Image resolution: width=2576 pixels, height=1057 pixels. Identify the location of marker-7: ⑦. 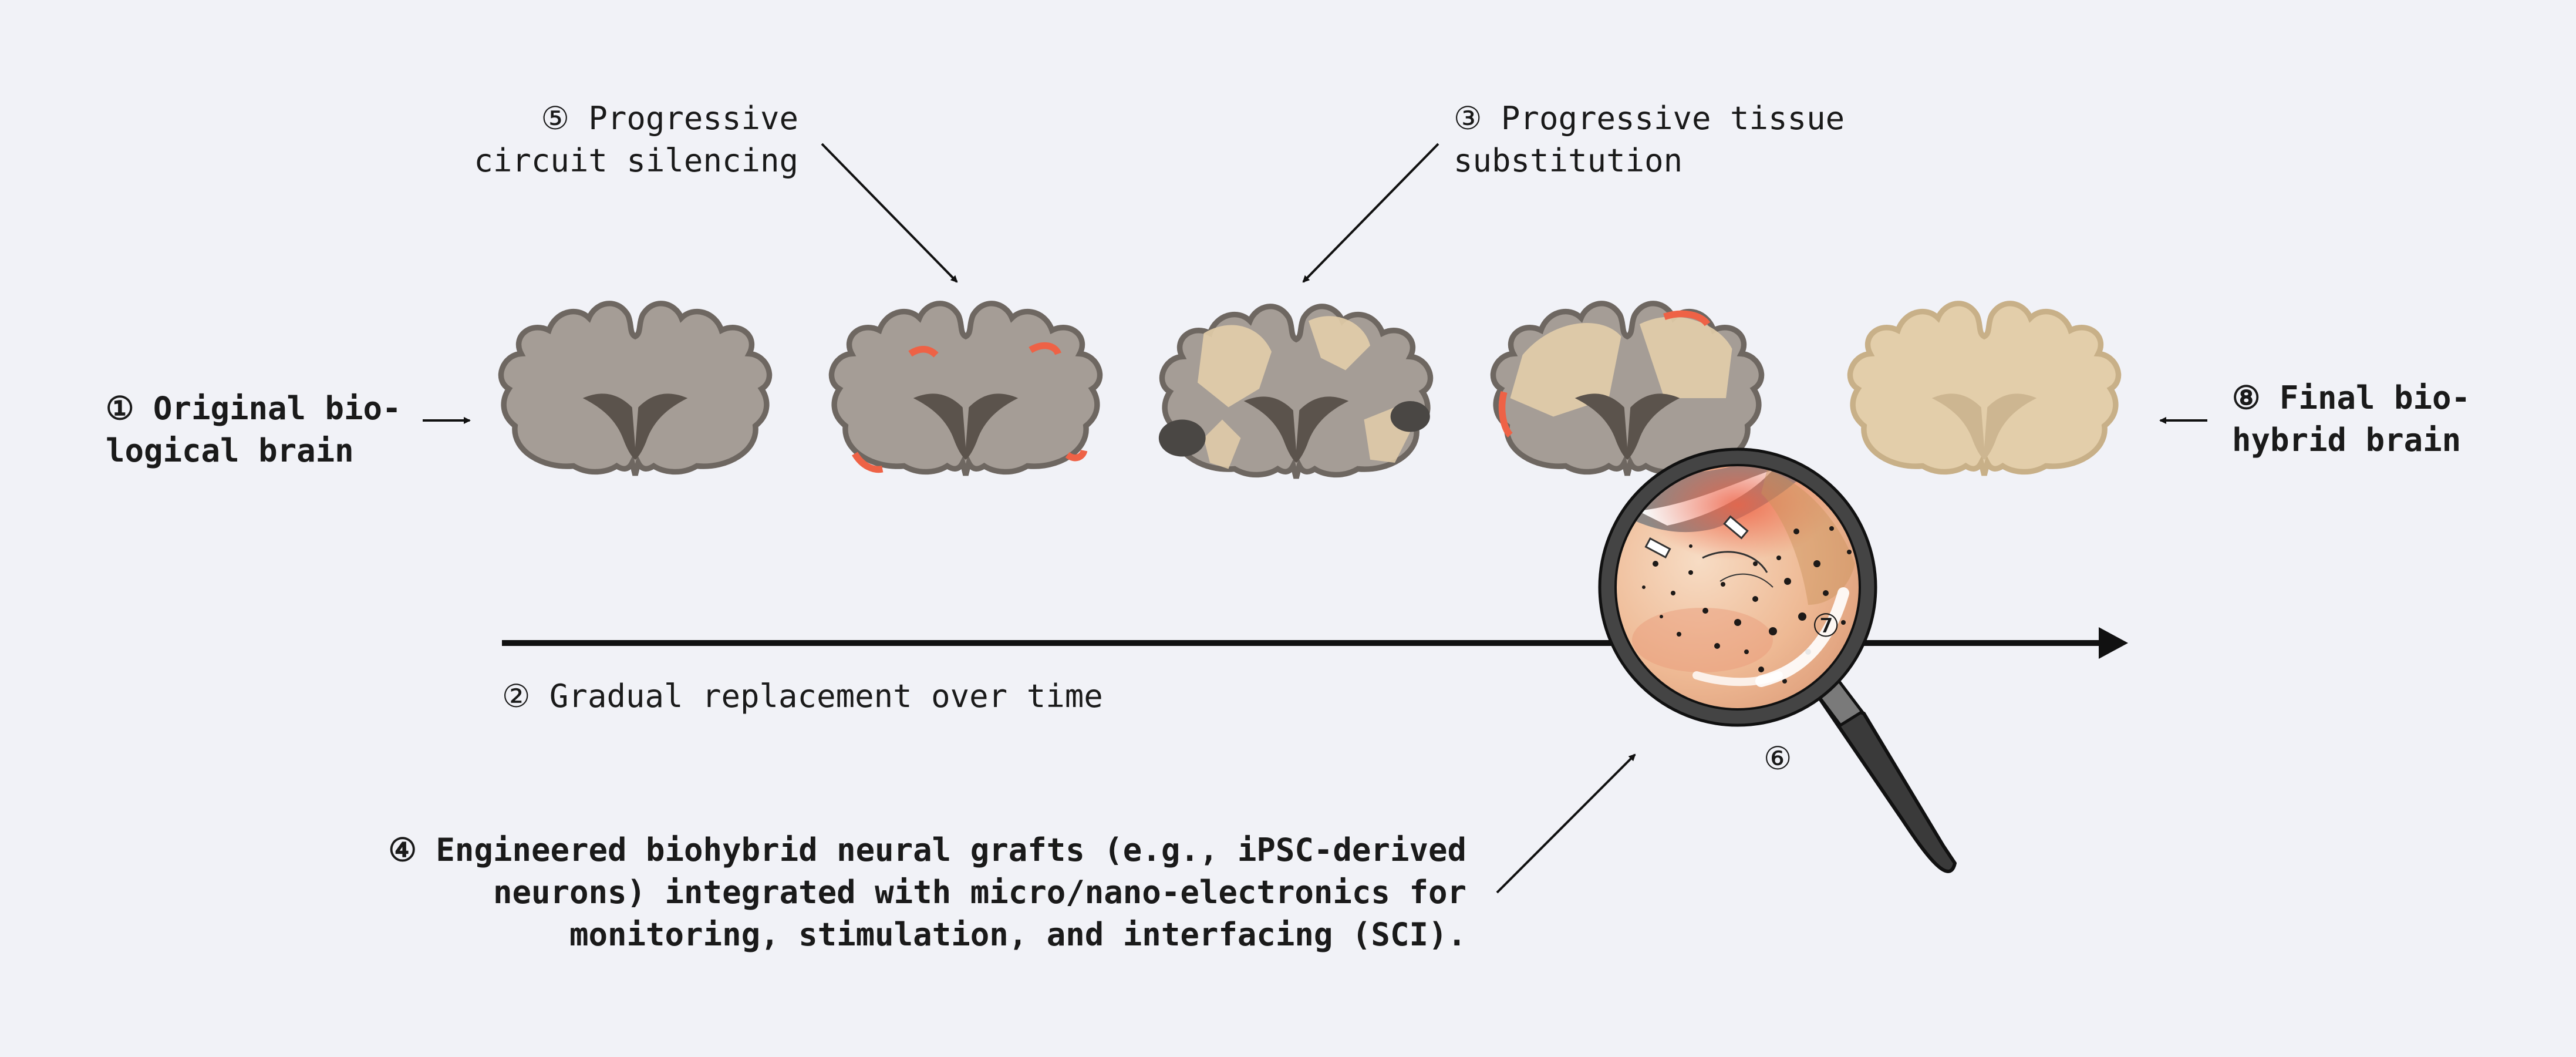
(1826, 625).